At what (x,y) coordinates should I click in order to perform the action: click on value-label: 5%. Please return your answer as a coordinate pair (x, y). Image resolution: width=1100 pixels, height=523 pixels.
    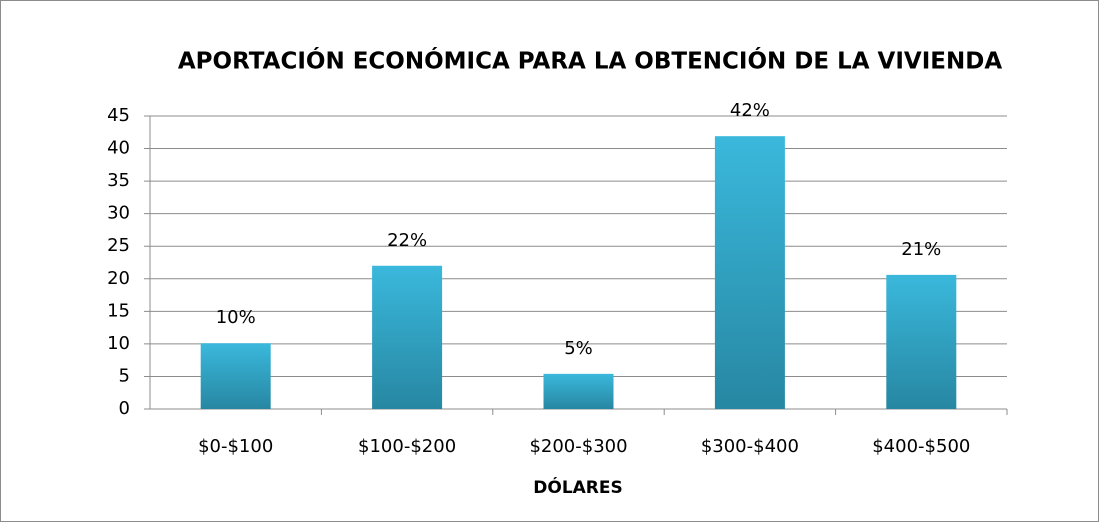
    Looking at the image, I should click on (578, 348).